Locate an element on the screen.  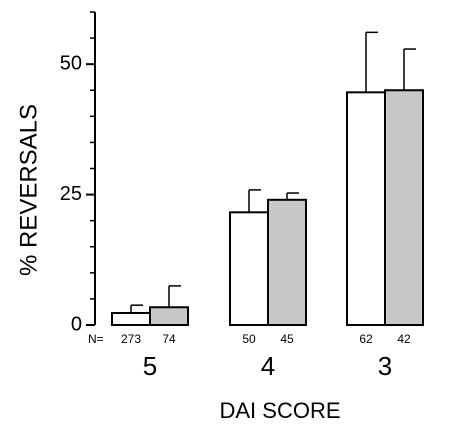
n-count: 42 is located at coordinates (404, 339).